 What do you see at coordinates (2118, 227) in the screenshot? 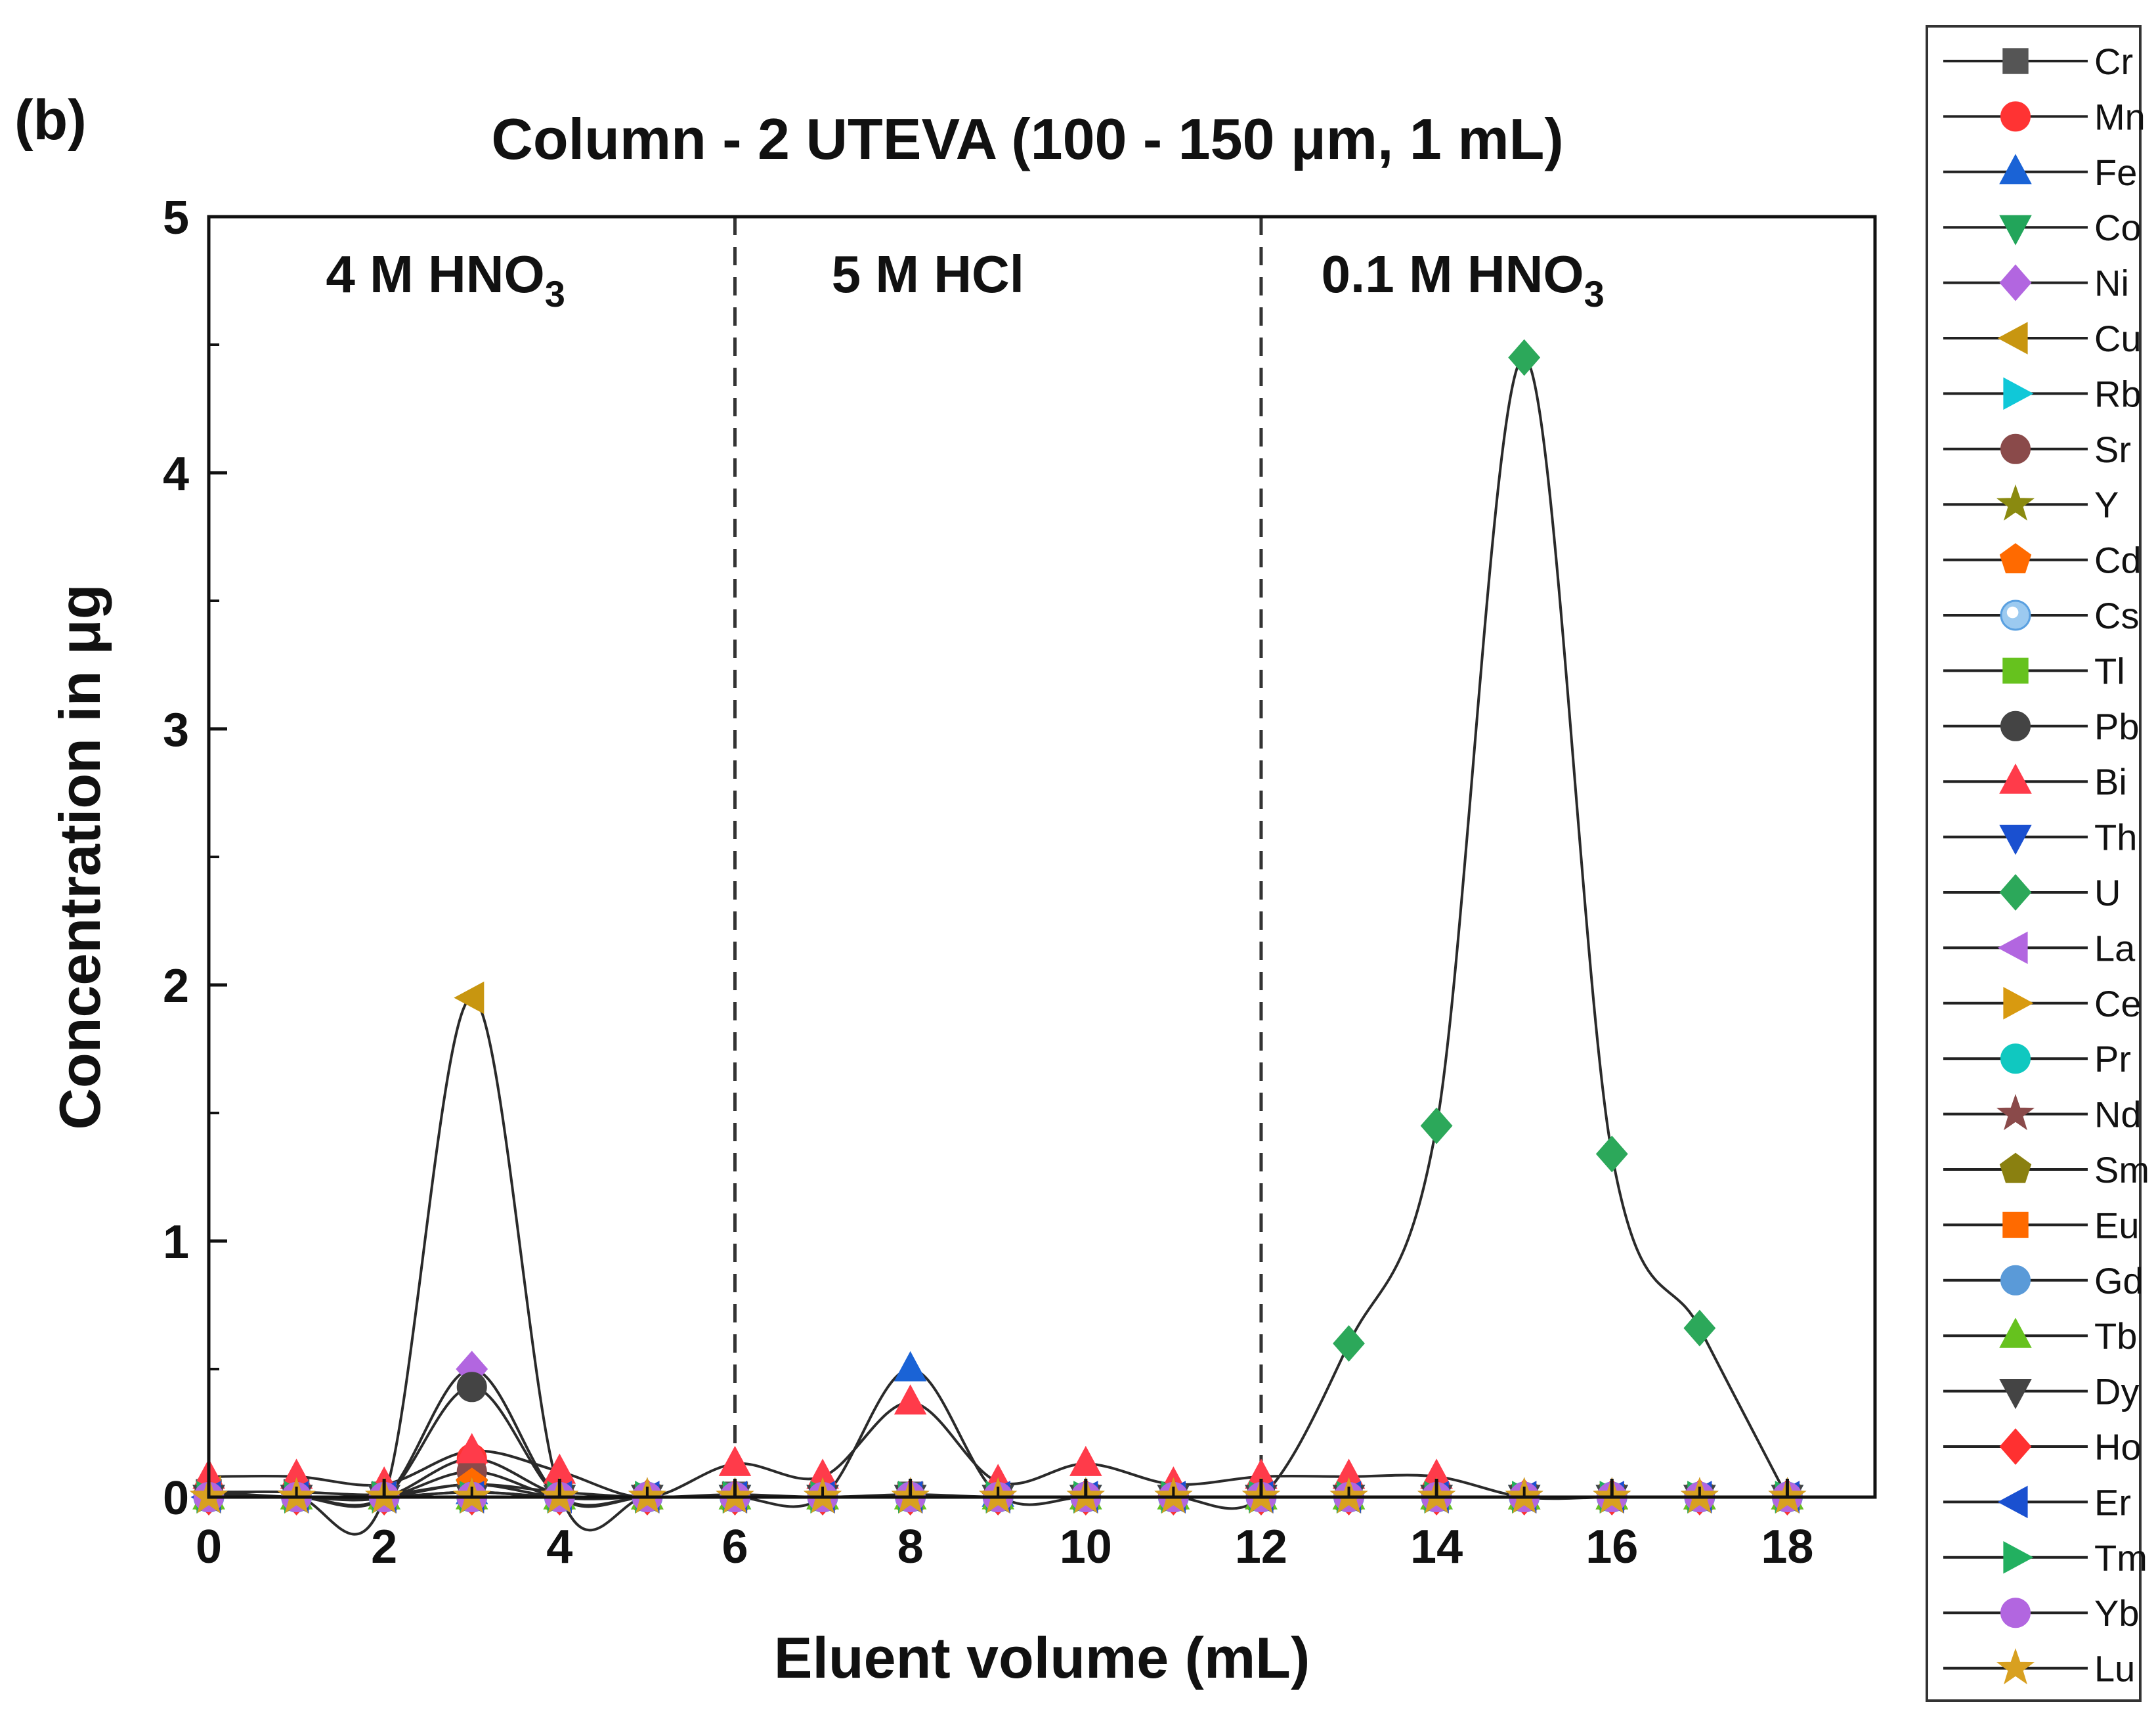
I see `legend-label-Co: Co` at bounding box center [2118, 227].